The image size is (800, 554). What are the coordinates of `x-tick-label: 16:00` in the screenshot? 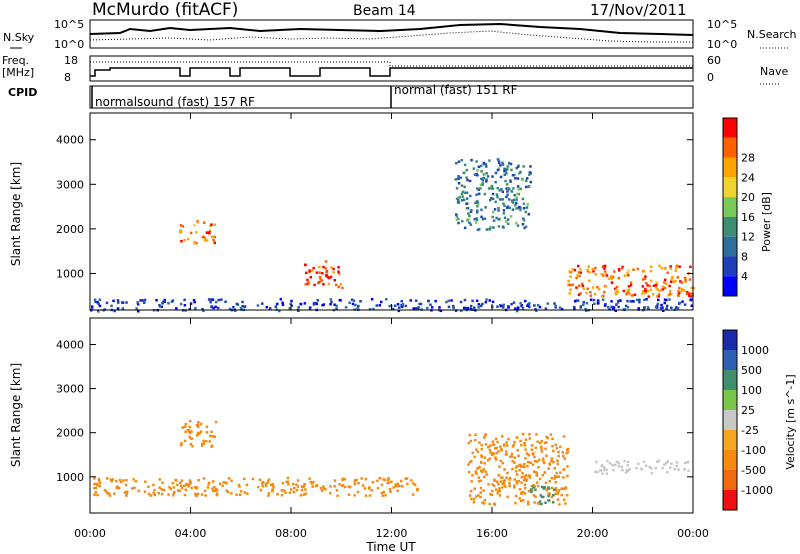 It's located at (492, 533).